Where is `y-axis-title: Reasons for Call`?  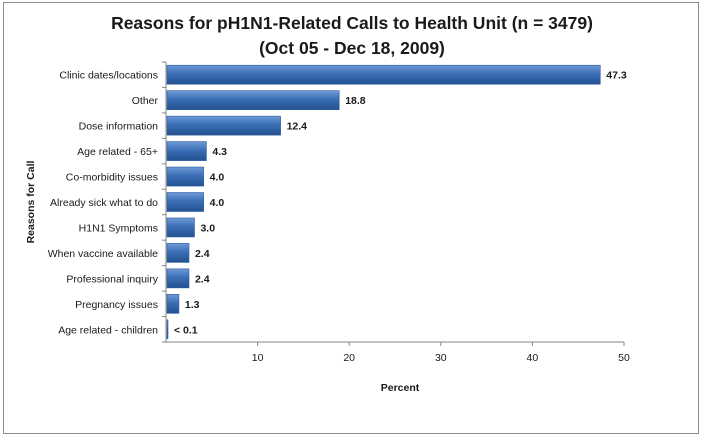 y-axis-title: Reasons for Call is located at coordinates (31, 201).